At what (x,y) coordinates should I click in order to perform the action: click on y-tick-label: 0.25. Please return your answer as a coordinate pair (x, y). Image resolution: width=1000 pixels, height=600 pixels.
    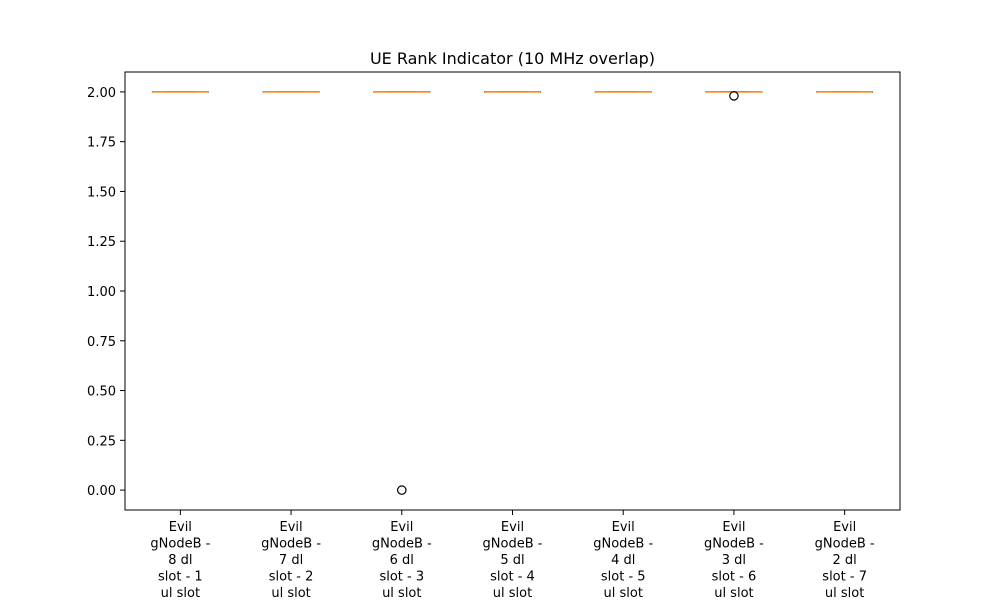
    Looking at the image, I should click on (101, 441).